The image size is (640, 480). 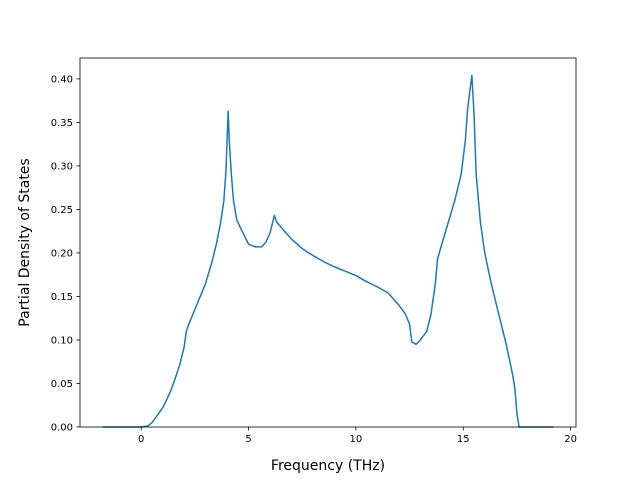 What do you see at coordinates (248, 439) in the screenshot?
I see `x-tick-label: 5` at bounding box center [248, 439].